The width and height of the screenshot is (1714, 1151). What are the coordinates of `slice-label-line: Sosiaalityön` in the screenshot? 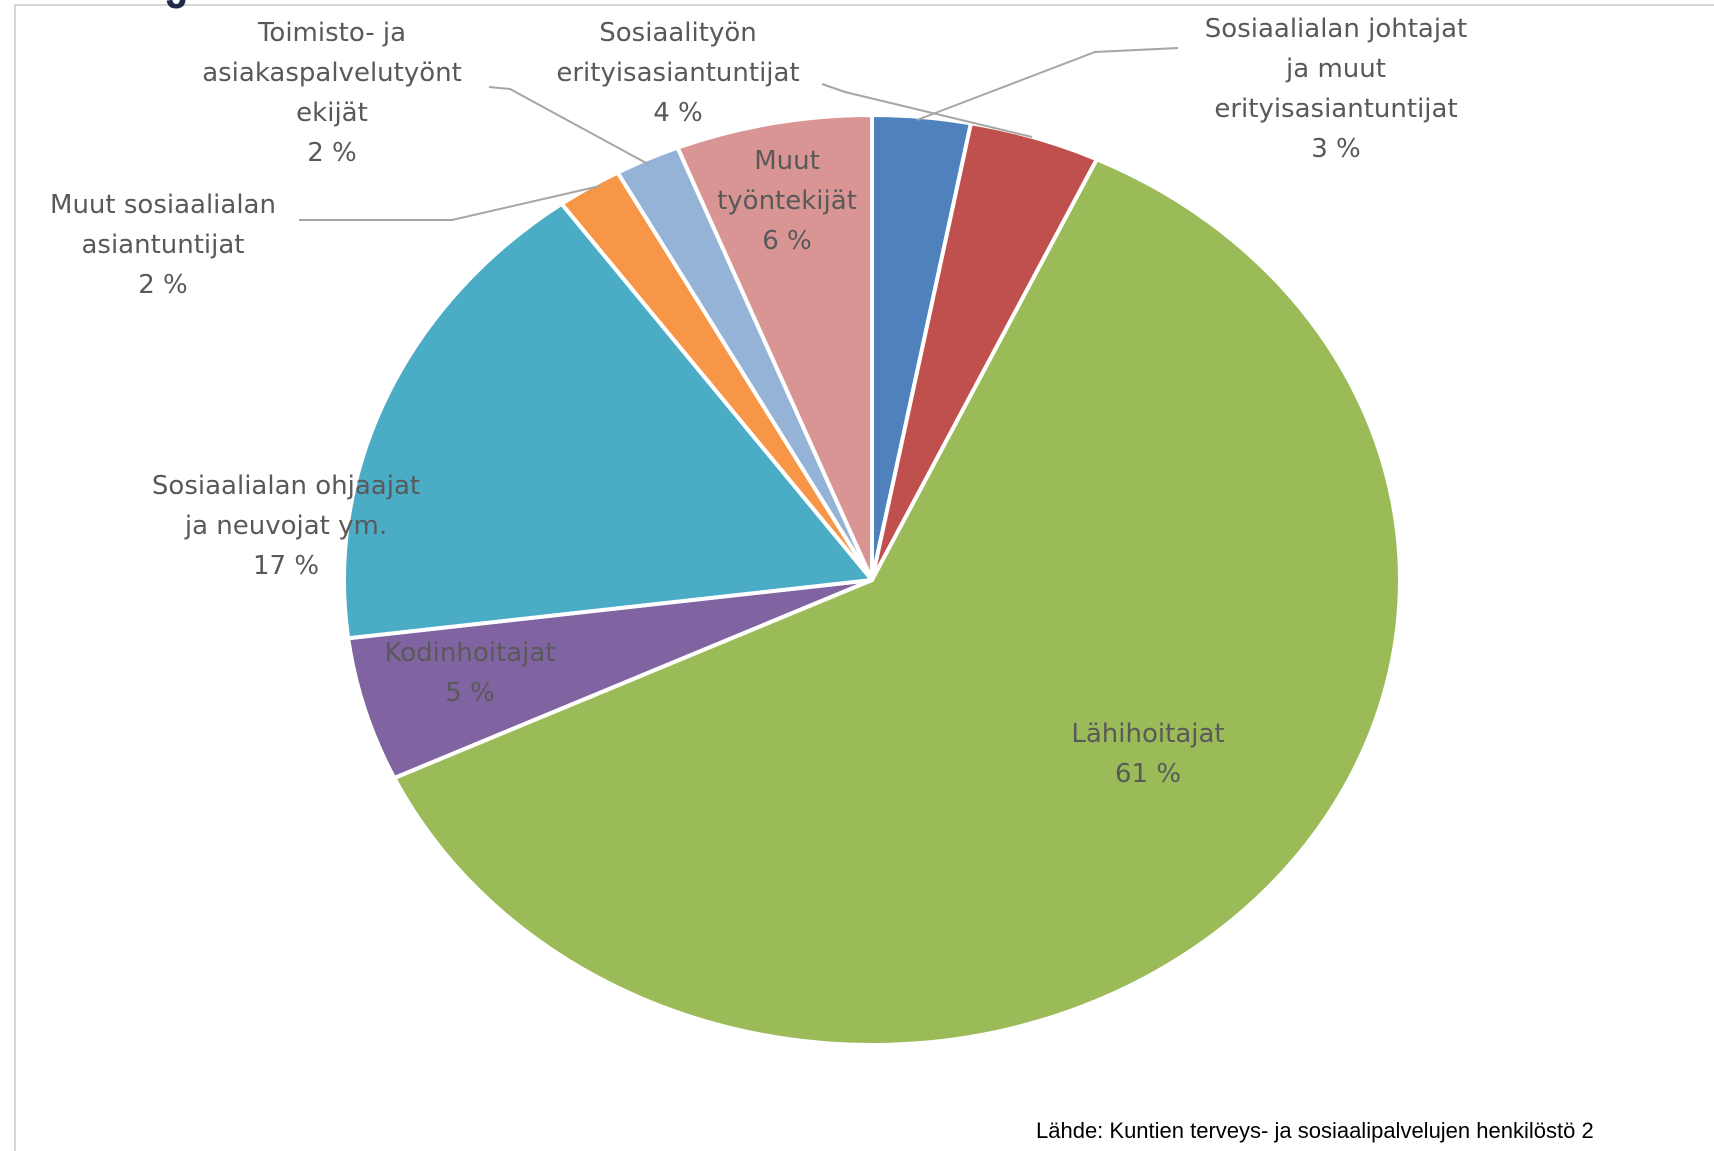 It's located at (677, 33).